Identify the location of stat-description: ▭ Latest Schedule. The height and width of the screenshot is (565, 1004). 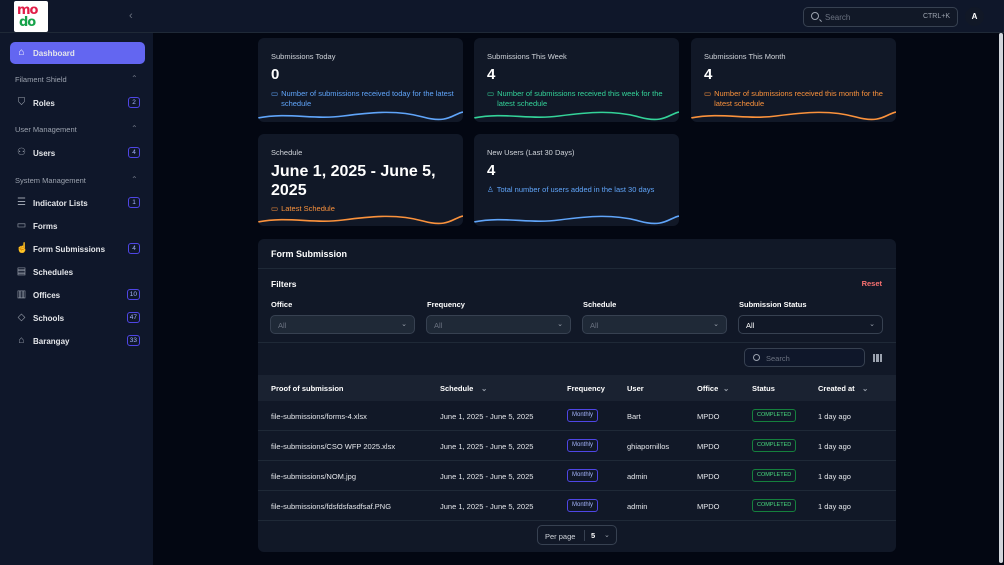
(303, 209).